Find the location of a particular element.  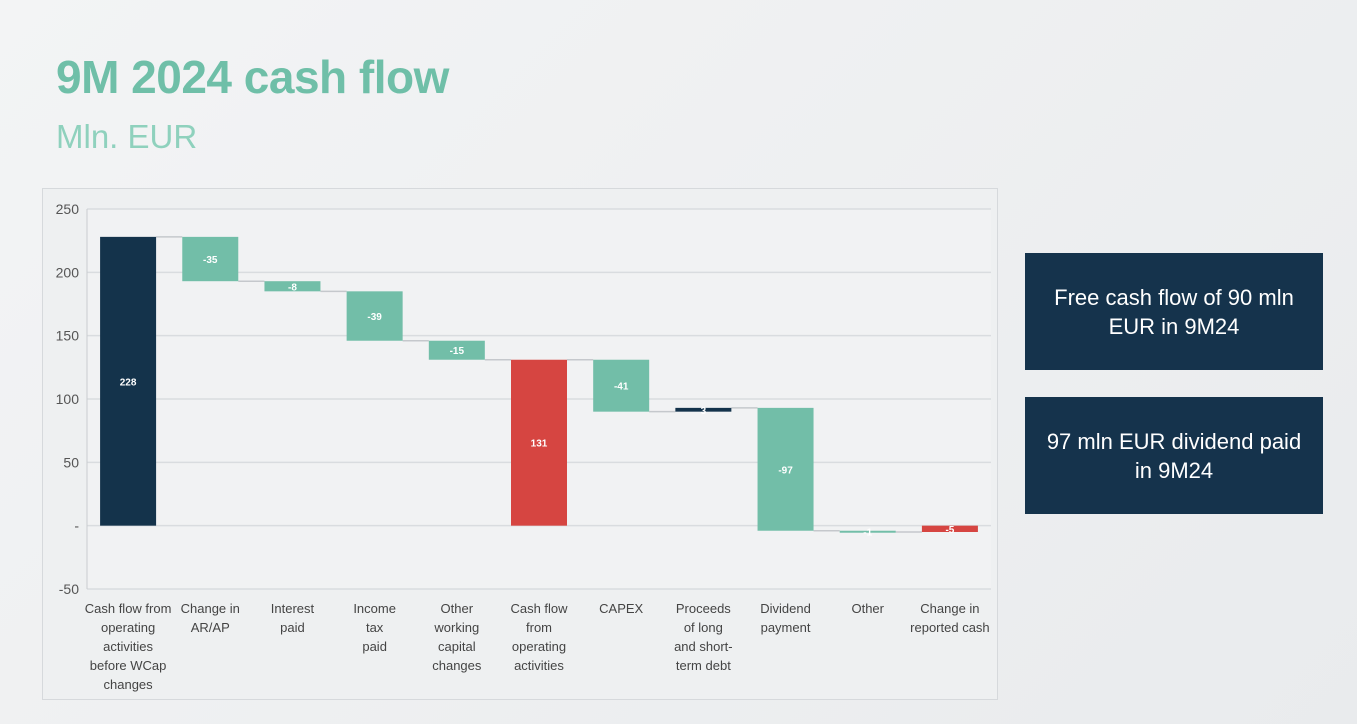

data-label: -97 is located at coordinates (785, 470).